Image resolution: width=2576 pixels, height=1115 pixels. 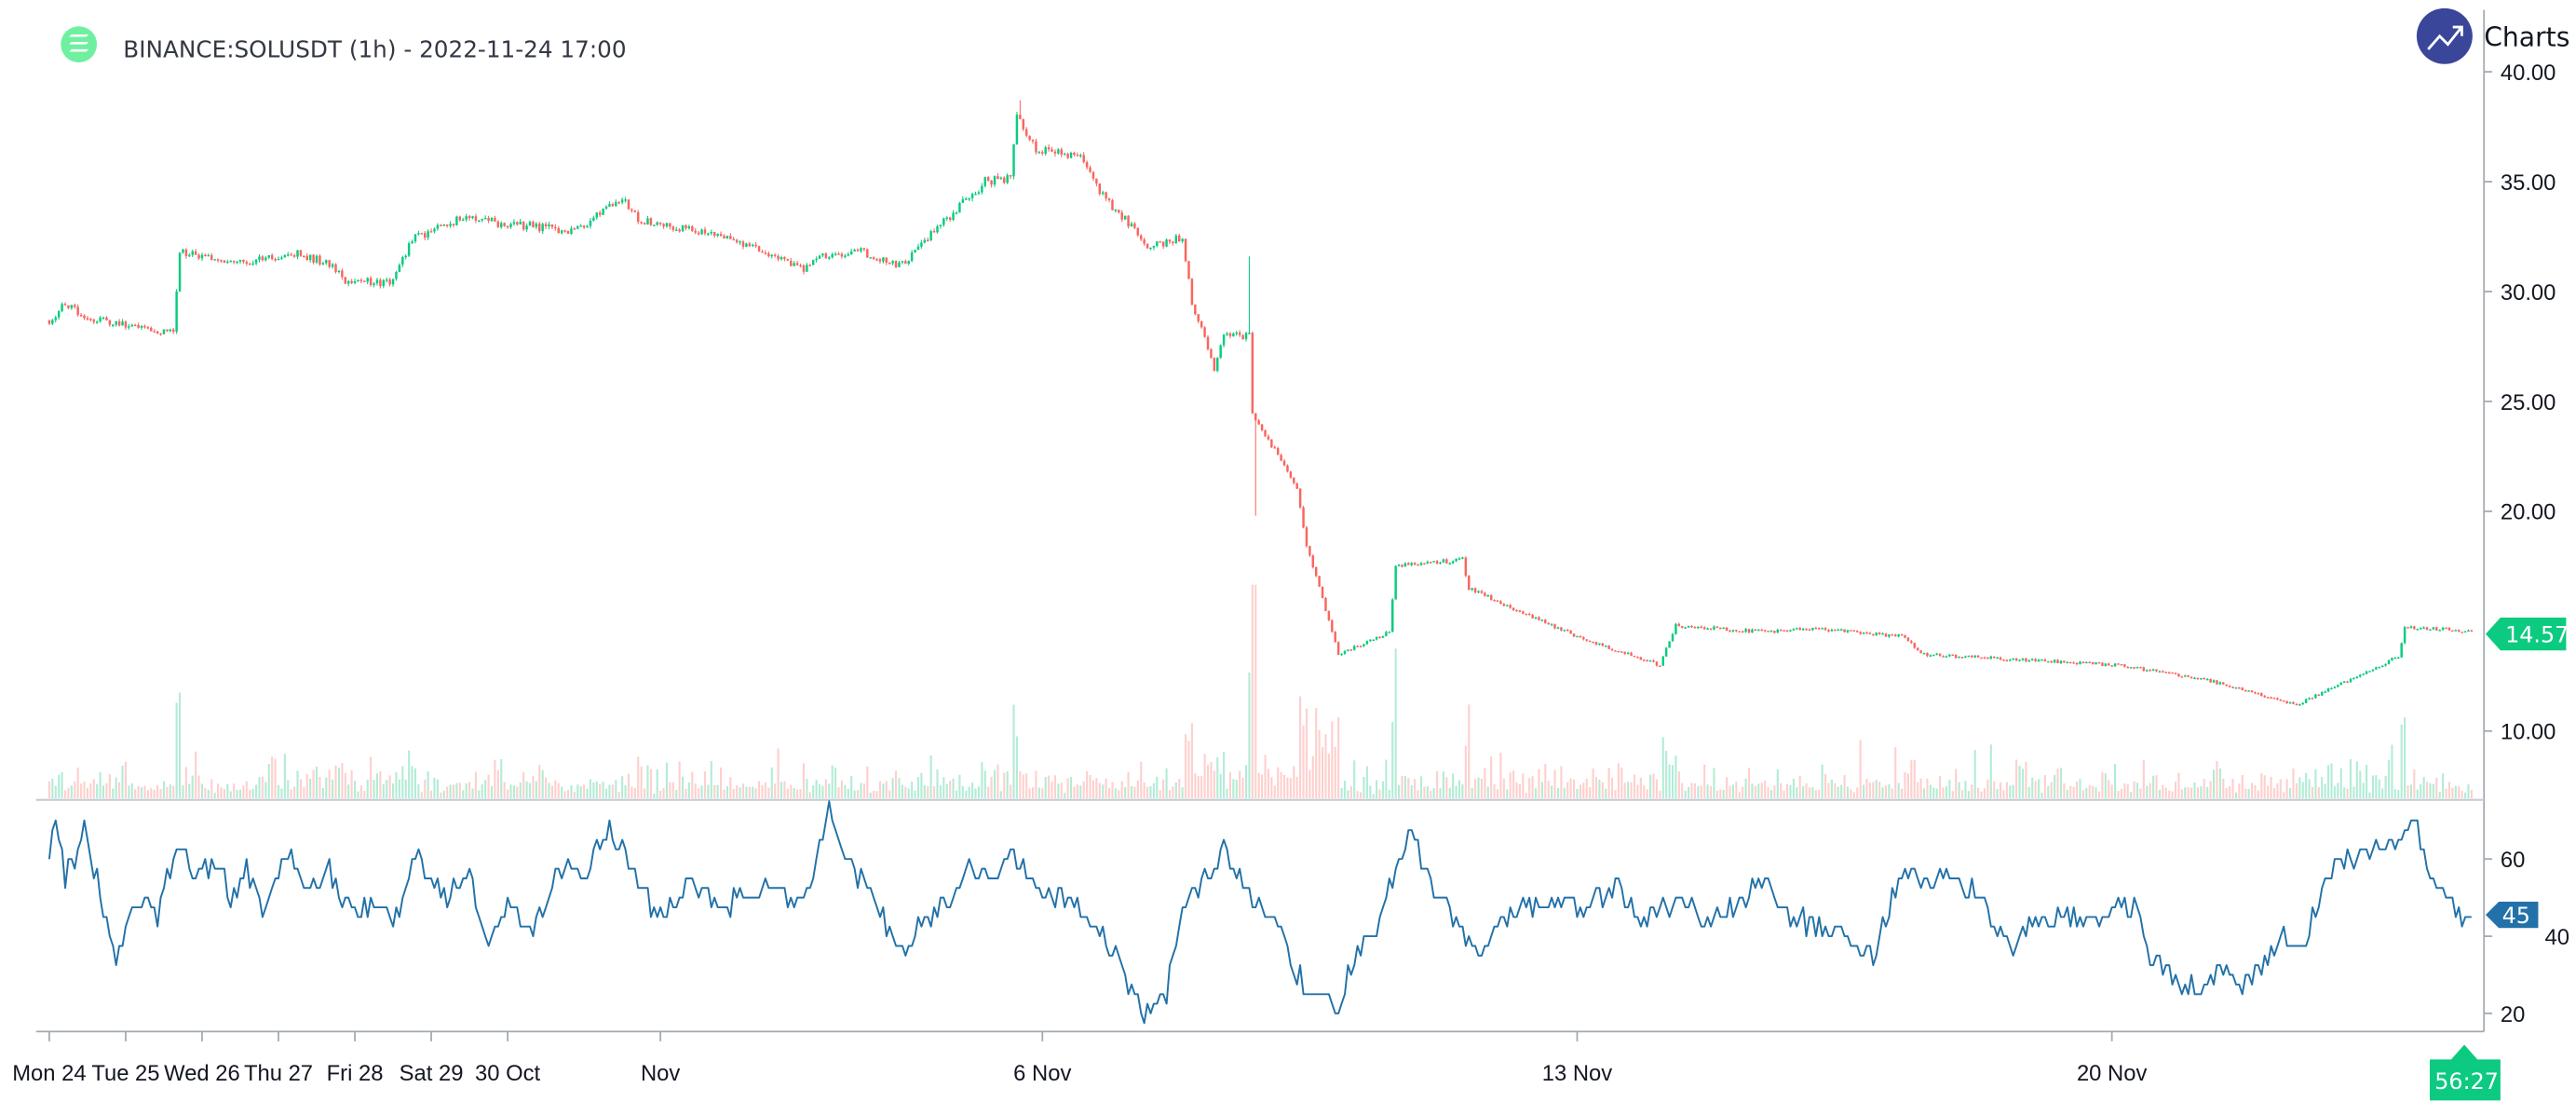 I want to click on brand-text: Charts p, so click(x=2530, y=36).